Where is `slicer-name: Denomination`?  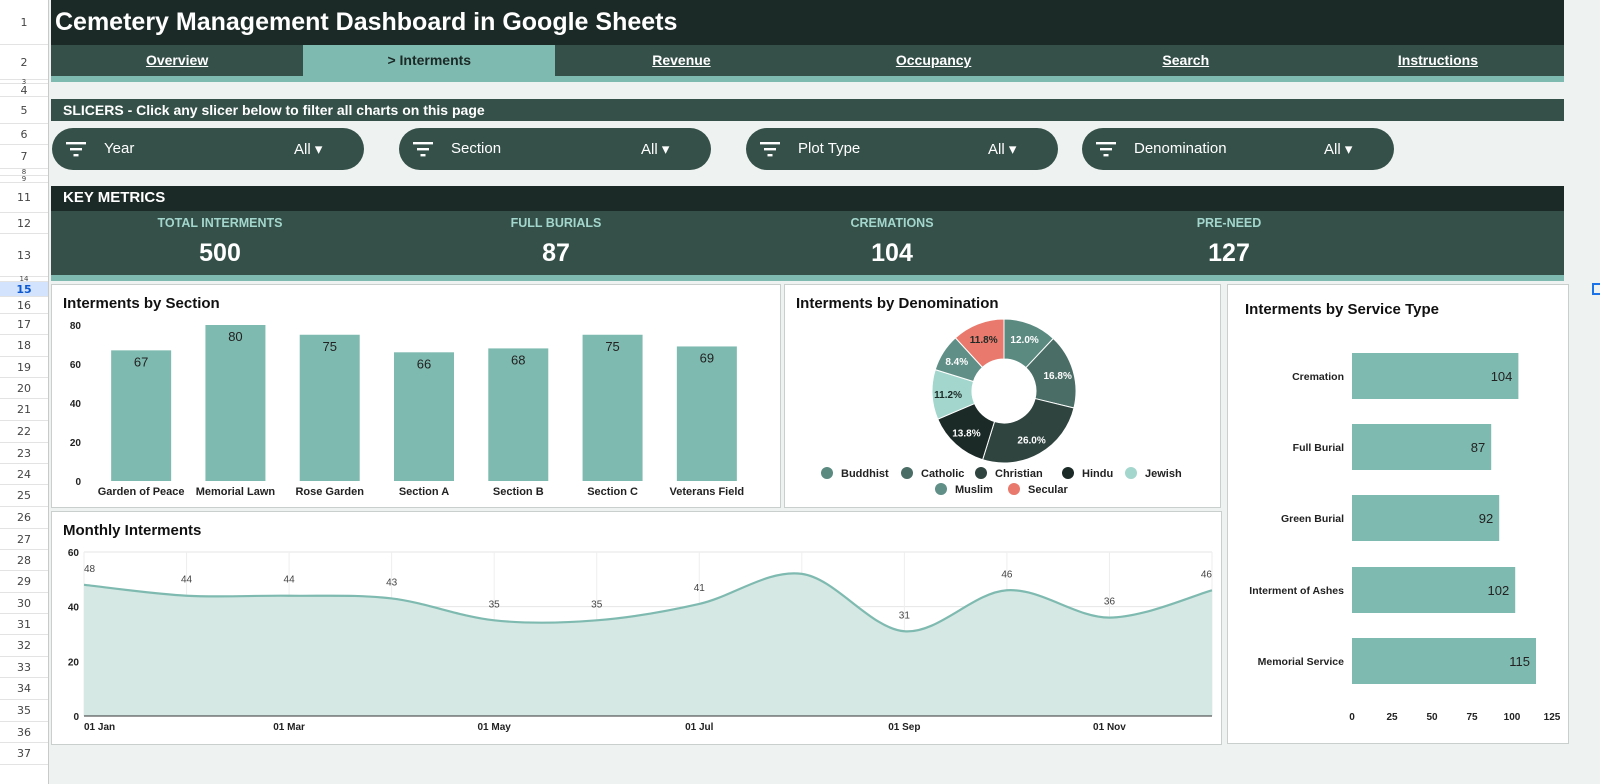
slicer-name: Denomination is located at coordinates (1180, 148).